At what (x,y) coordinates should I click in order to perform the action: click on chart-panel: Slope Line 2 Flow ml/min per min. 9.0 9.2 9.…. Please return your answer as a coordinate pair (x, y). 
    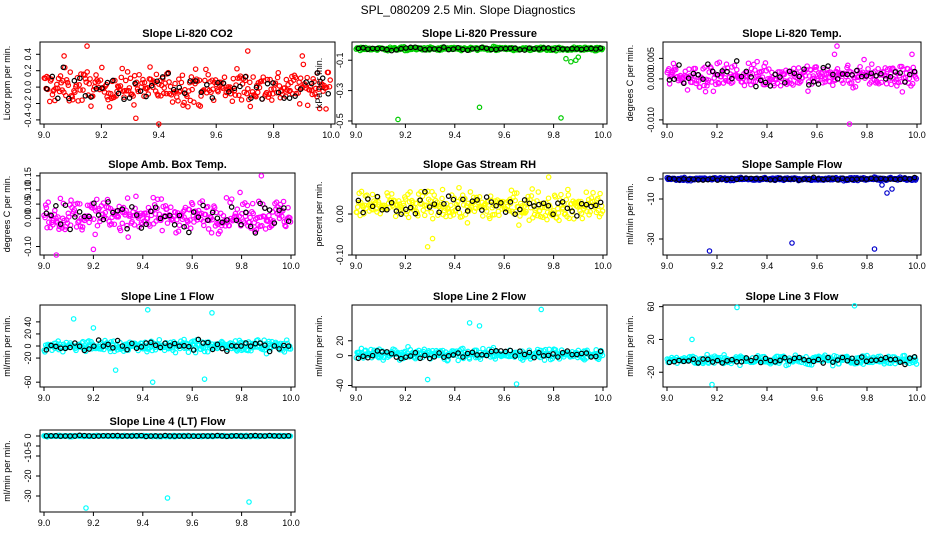
    Looking at the image, I should click on (463, 347).